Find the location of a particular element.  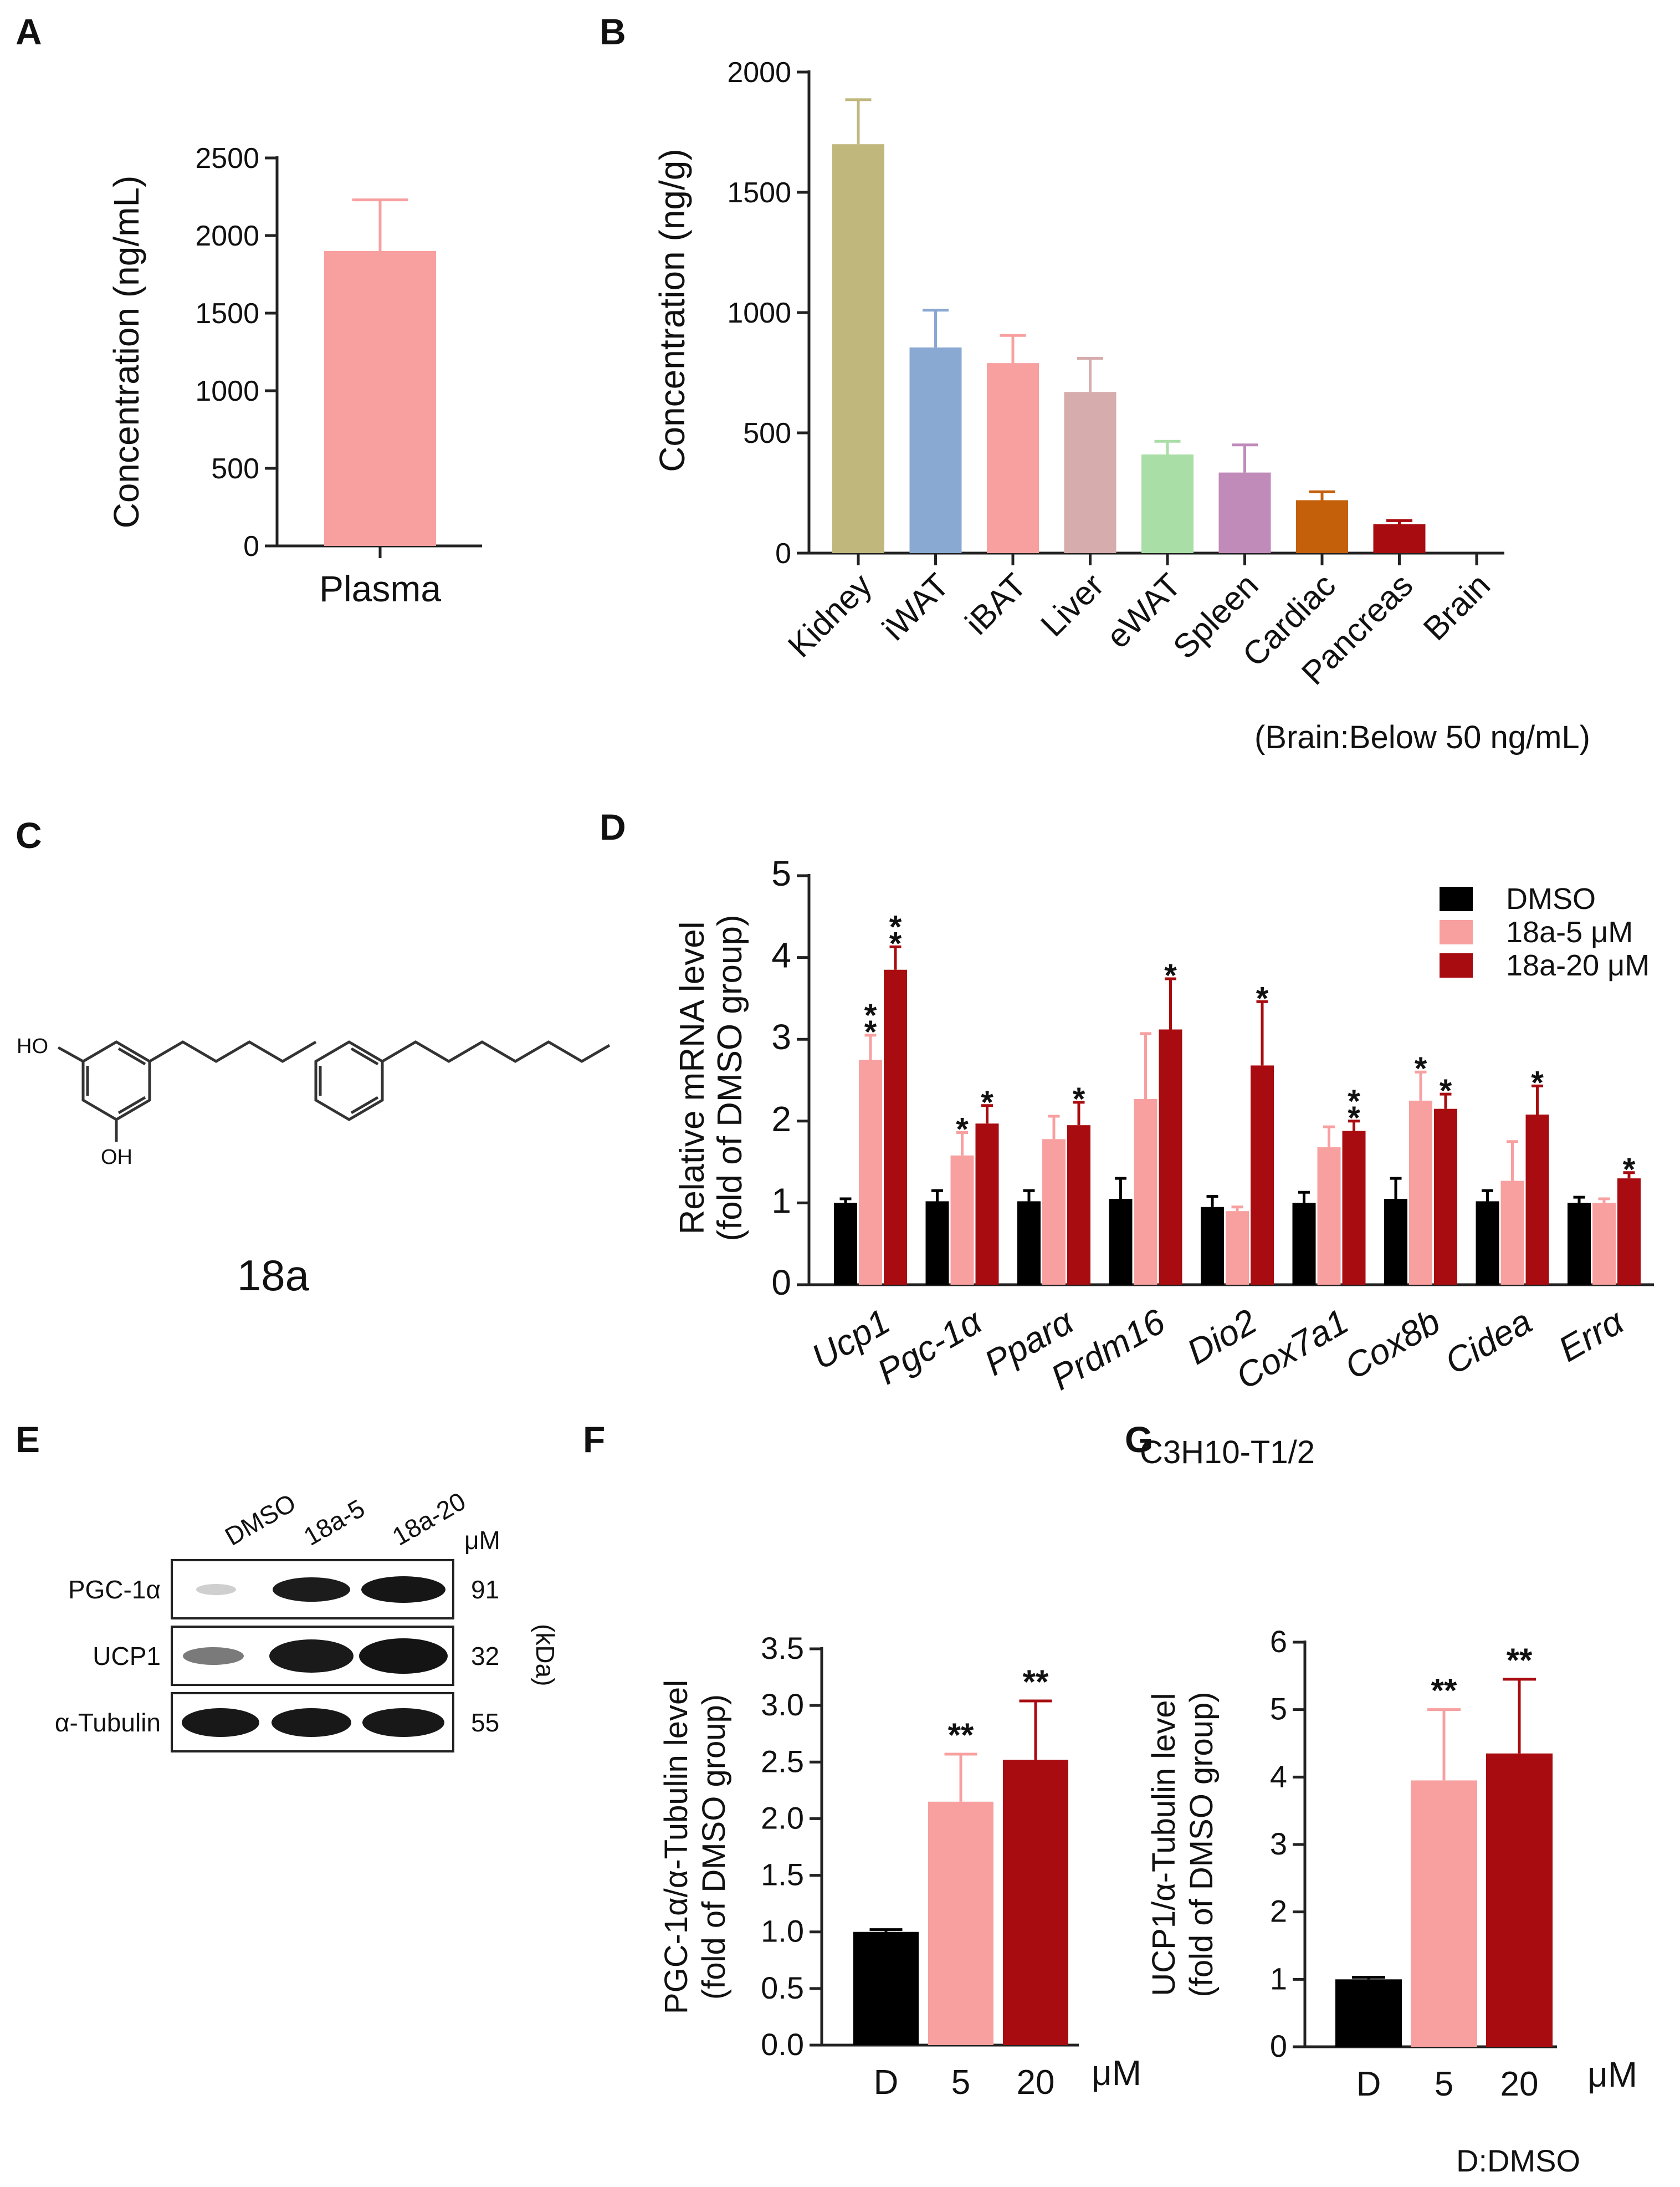

chart-g-x-unit: μM is located at coordinates (1612, 2075).